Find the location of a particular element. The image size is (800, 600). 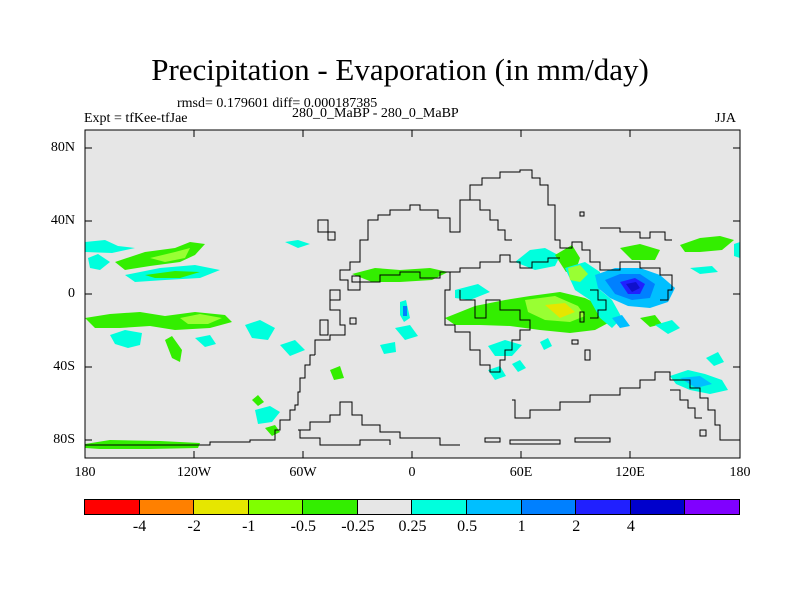

colorbar-label: -2 is located at coordinates (194, 526).